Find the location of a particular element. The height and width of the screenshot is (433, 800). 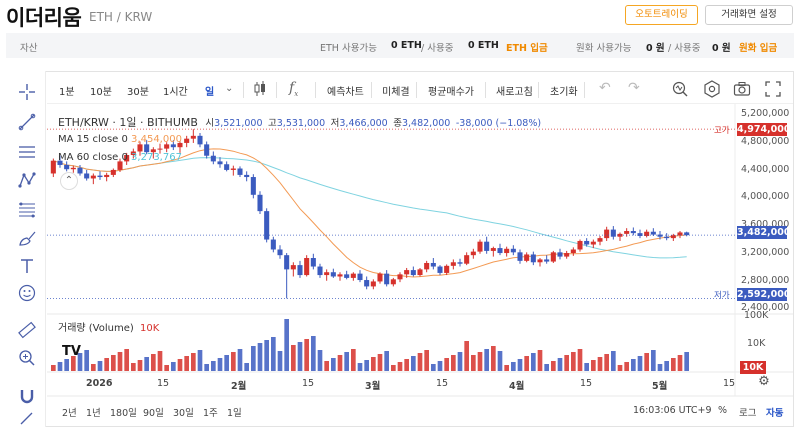

crosshair-icon is located at coordinates (27, 92).